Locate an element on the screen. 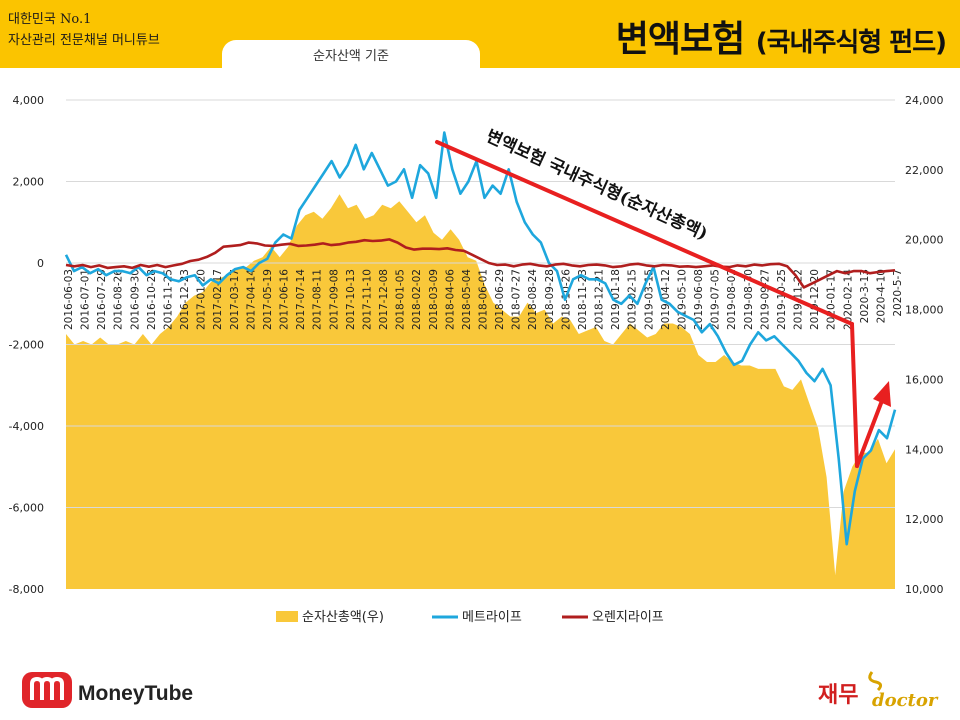  x-tick-label: 2019-07-05 is located at coordinates (716, 299).